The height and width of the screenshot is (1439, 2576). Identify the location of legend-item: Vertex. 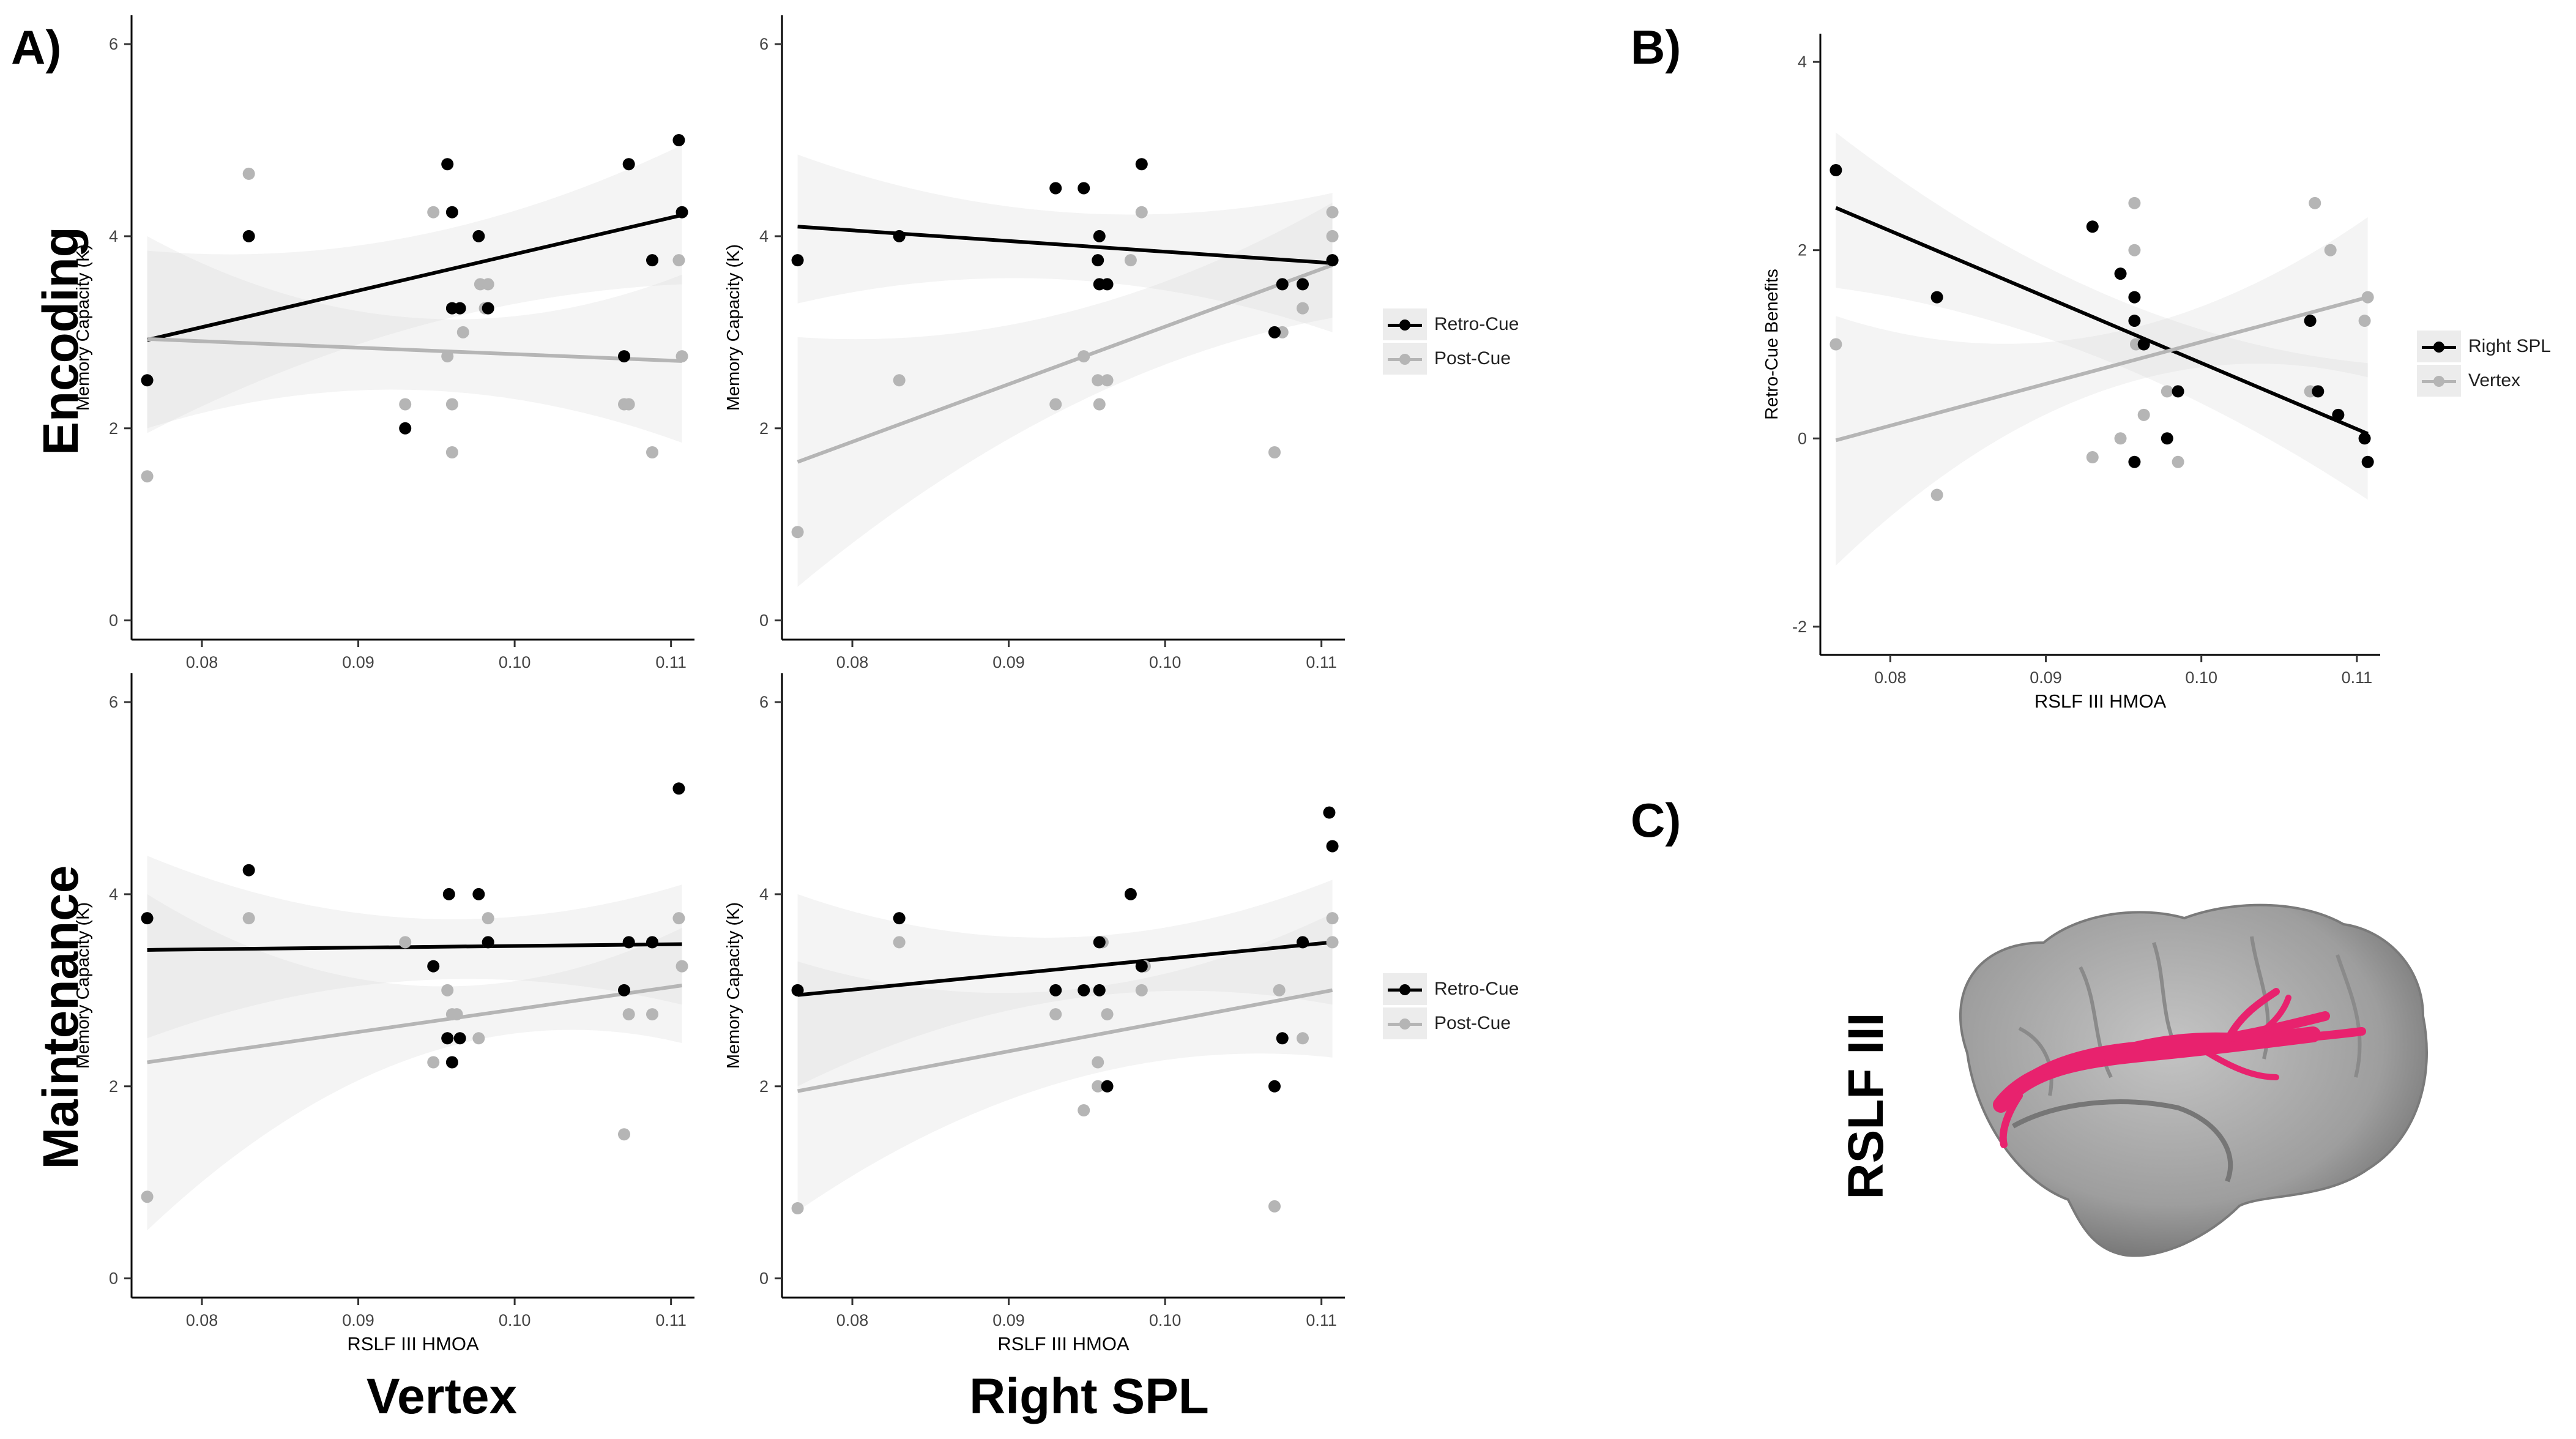
(2484, 381).